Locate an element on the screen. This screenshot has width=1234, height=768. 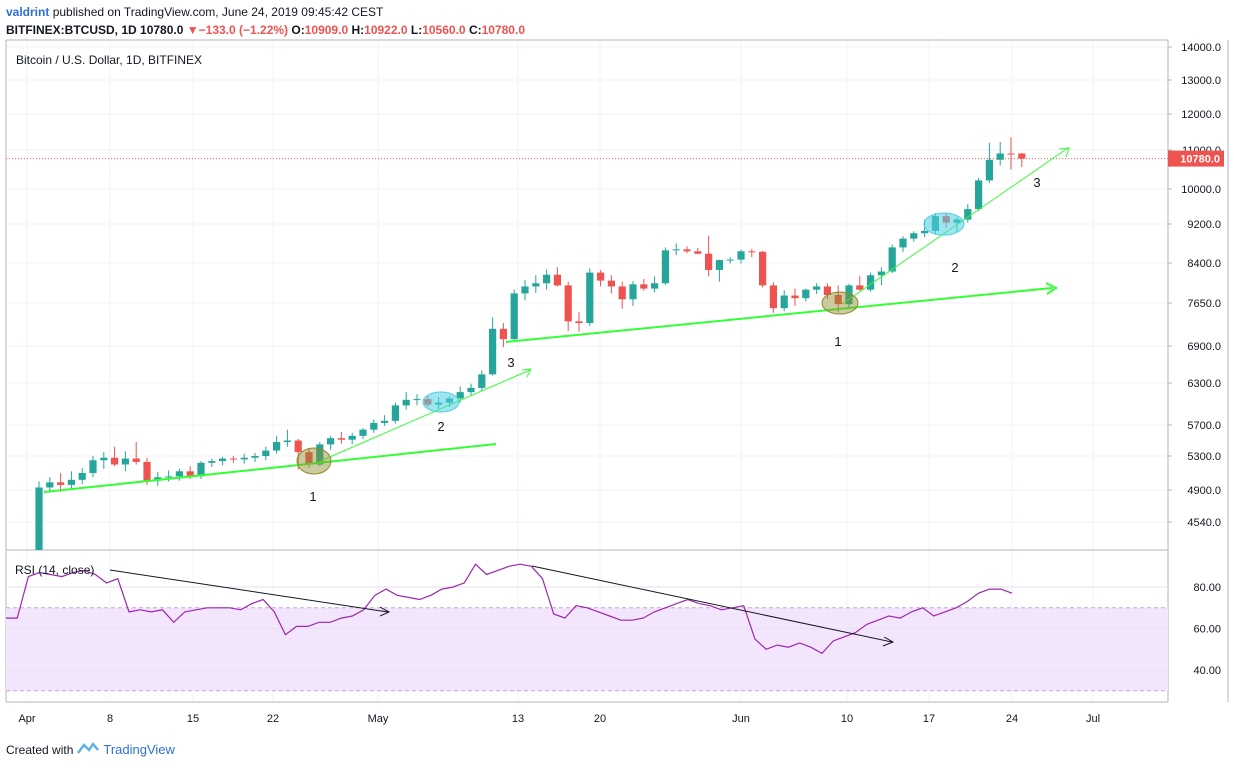
price-tick-label: 13000.0 is located at coordinates (1201, 81).